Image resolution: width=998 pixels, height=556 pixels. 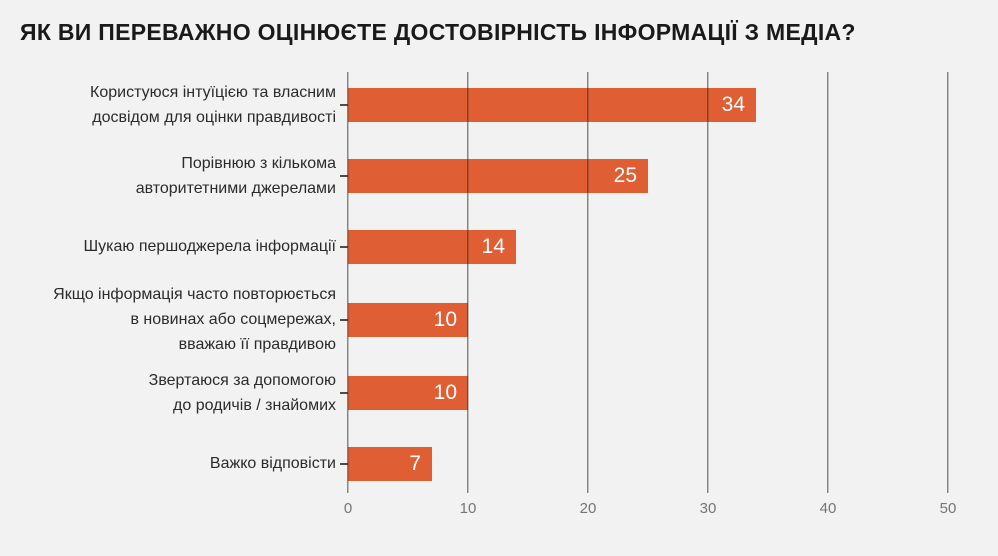 I want to click on category-label-line: Шукаю першоджерела інформації, so click(x=210, y=246).